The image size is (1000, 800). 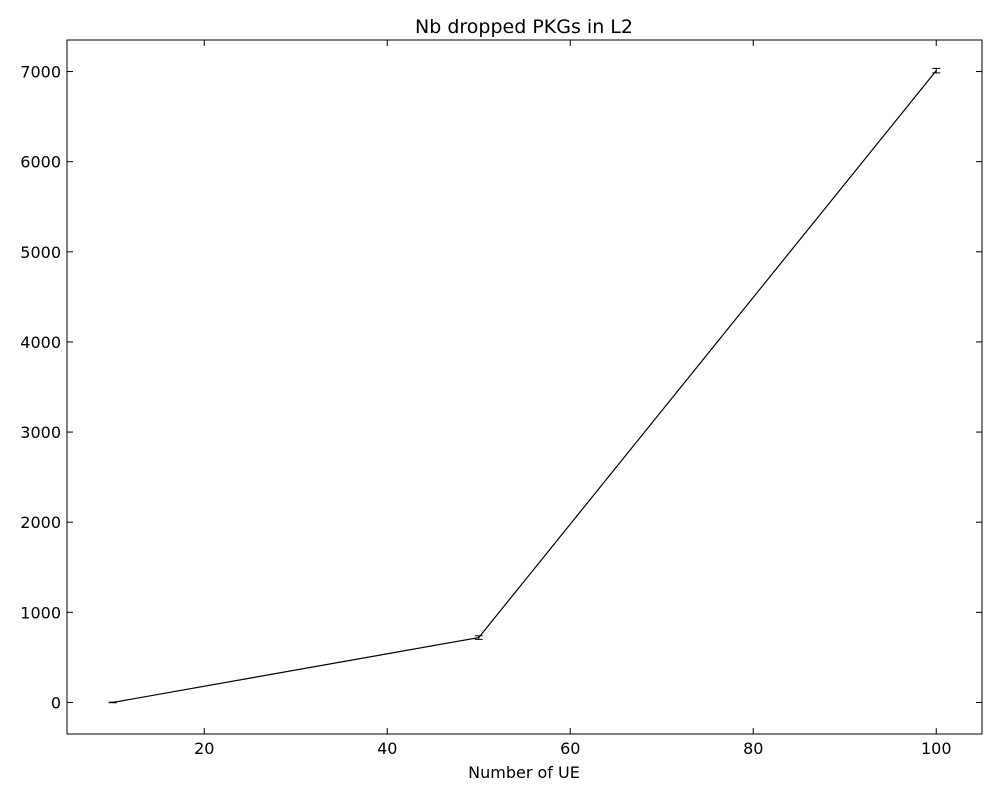 I want to click on y-tick-label: 0, so click(x=56, y=702).